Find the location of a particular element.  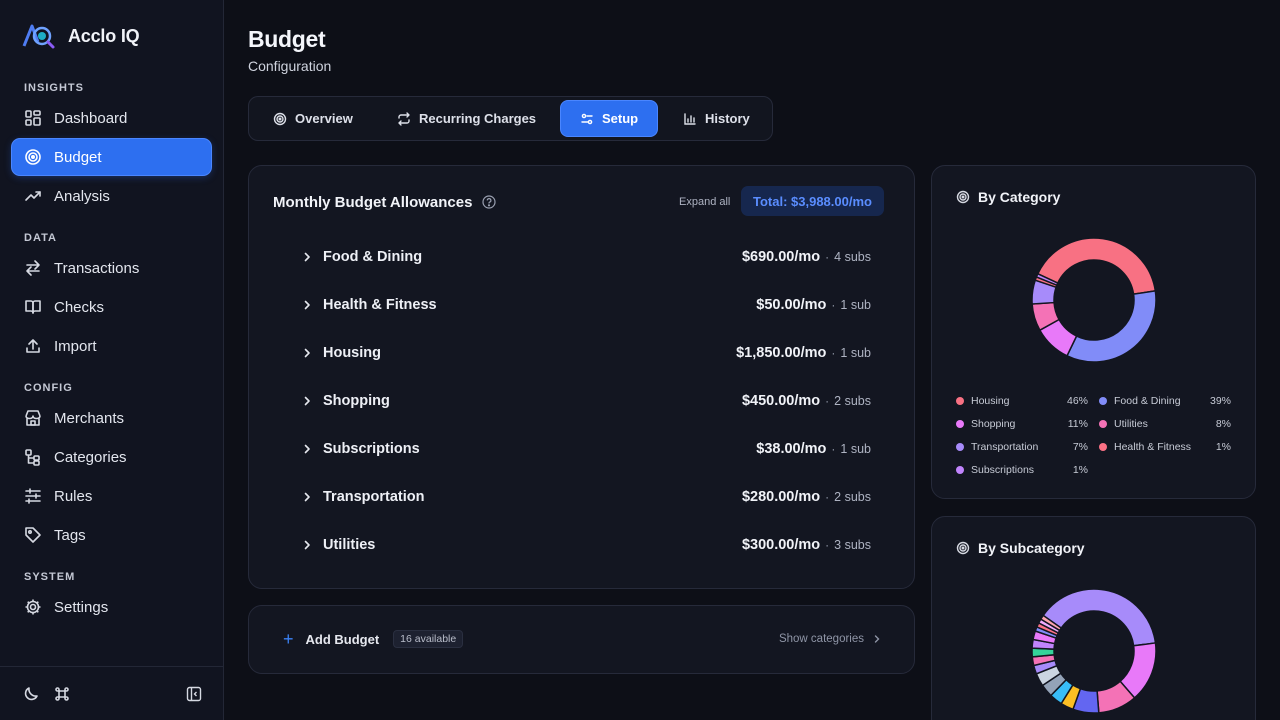

legend-label: Food & Dining is located at coordinates (1147, 401).